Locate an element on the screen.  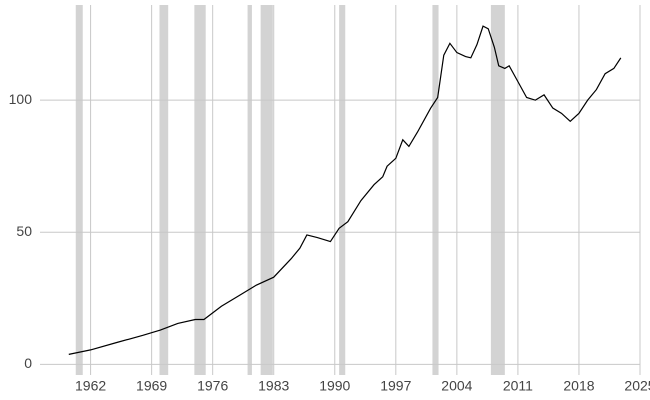
x-tick-label: 2004 is located at coordinates (456, 386).